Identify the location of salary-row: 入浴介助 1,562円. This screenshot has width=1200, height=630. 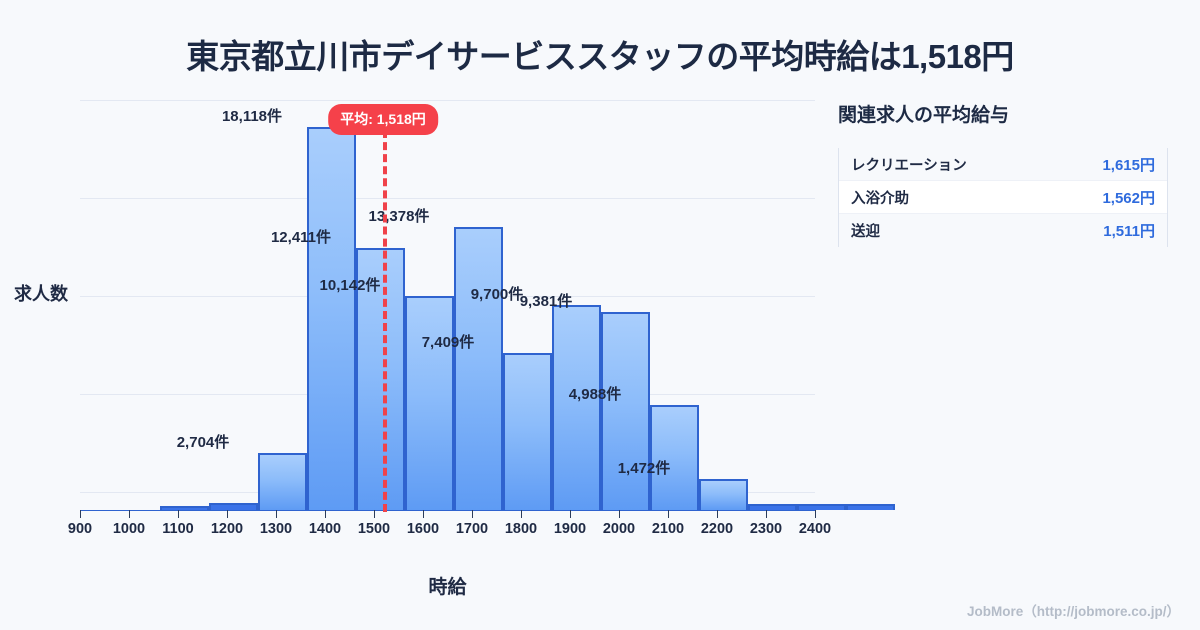
(1003, 197).